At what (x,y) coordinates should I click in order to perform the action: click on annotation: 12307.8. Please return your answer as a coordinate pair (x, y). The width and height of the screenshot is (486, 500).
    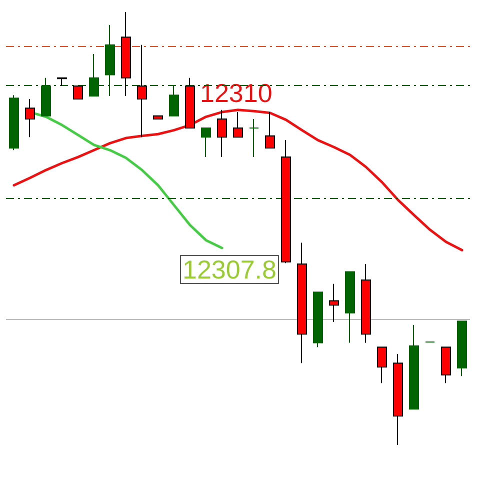
    Looking at the image, I should click on (229, 269).